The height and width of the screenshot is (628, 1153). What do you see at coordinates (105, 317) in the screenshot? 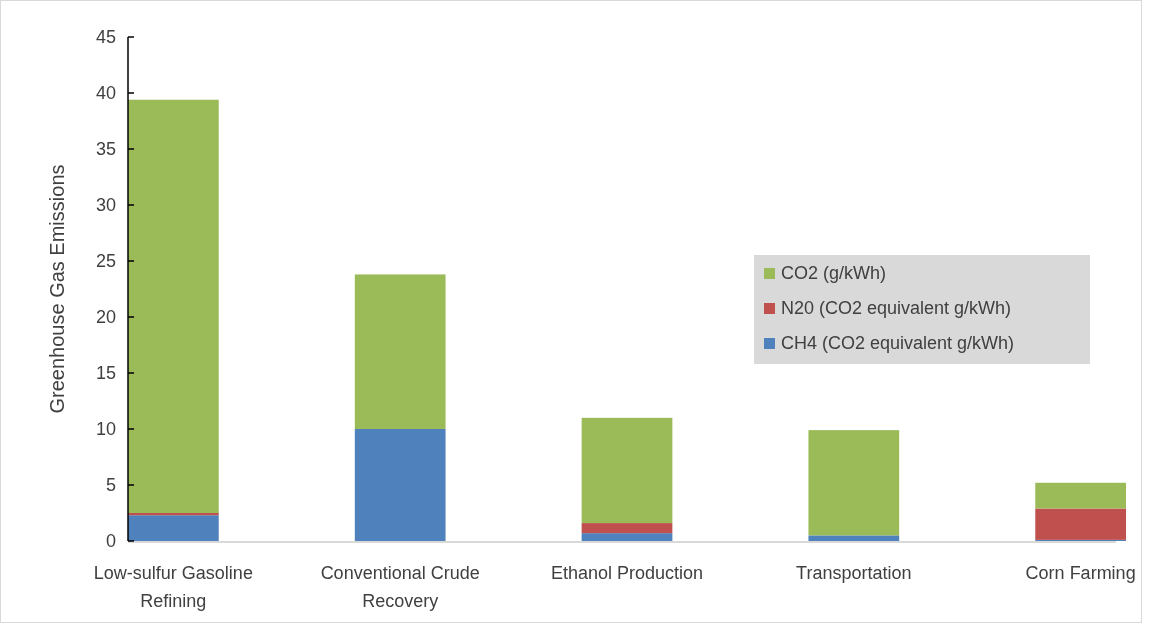
I see `y-tick-label: 20` at bounding box center [105, 317].